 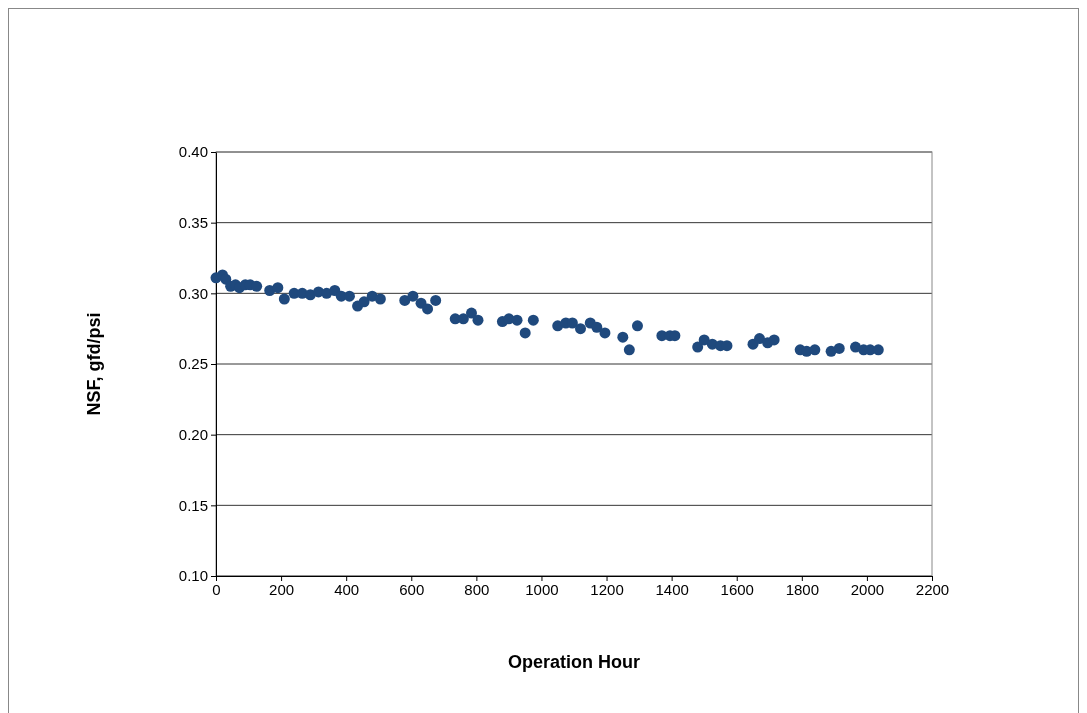 What do you see at coordinates (193, 434) in the screenshot?
I see `y-tick-label: 0.20` at bounding box center [193, 434].